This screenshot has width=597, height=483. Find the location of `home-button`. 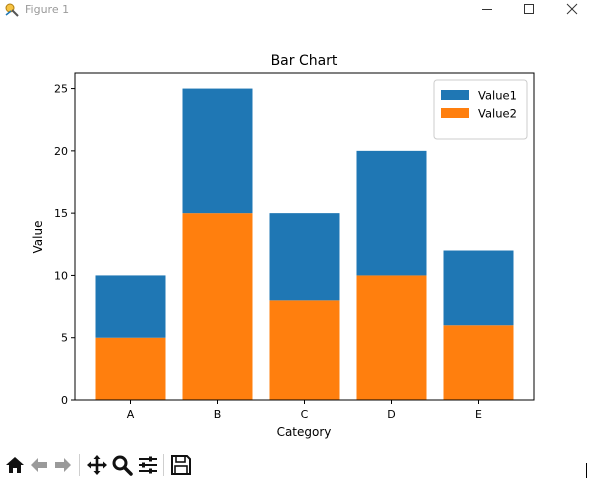

home-button is located at coordinates (15, 465).